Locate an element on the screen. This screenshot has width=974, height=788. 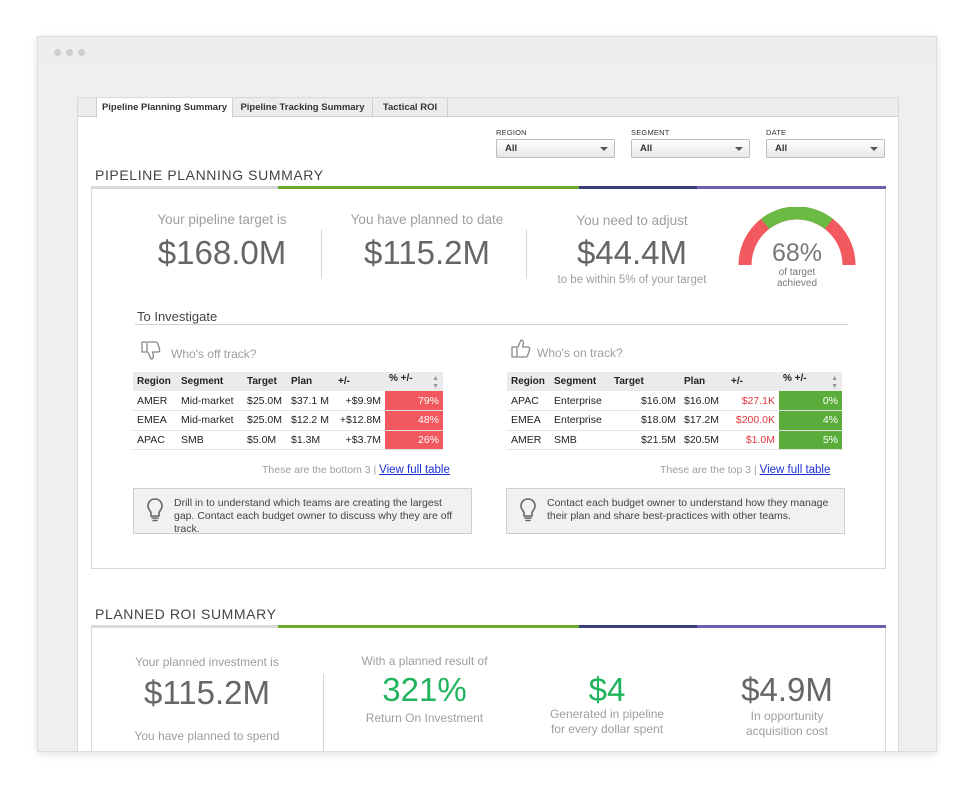
off-track-label: Who's off track? is located at coordinates (214, 354).